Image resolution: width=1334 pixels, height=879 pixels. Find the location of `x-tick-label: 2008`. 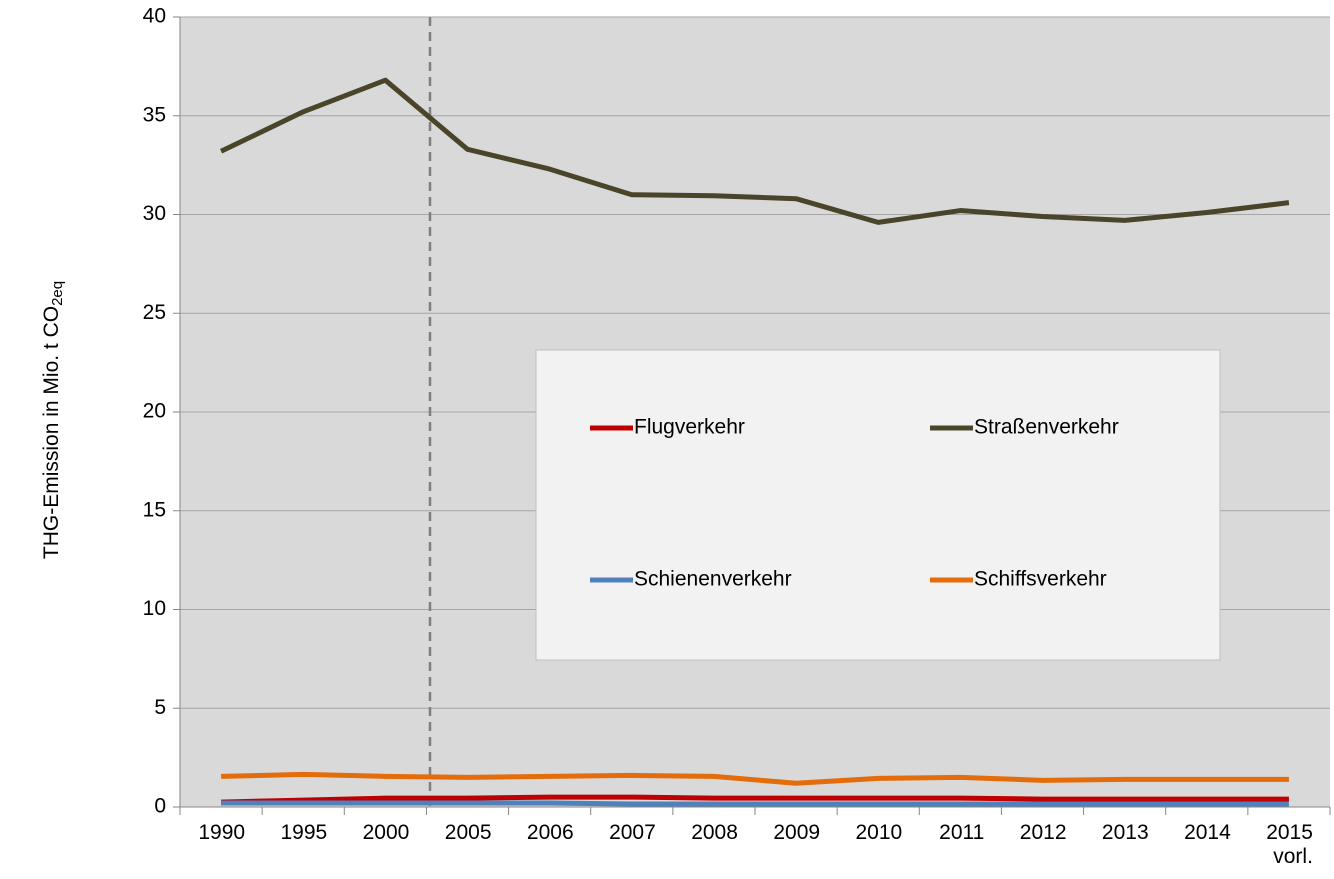

x-tick-label: 2008 is located at coordinates (714, 832).